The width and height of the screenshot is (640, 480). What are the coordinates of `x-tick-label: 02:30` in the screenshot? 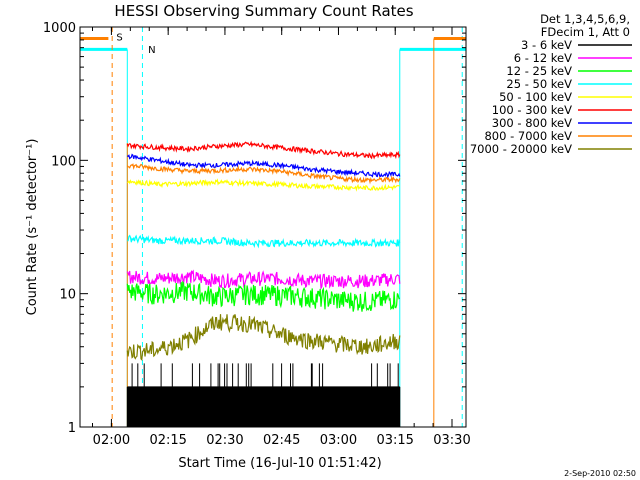 It's located at (224, 440).